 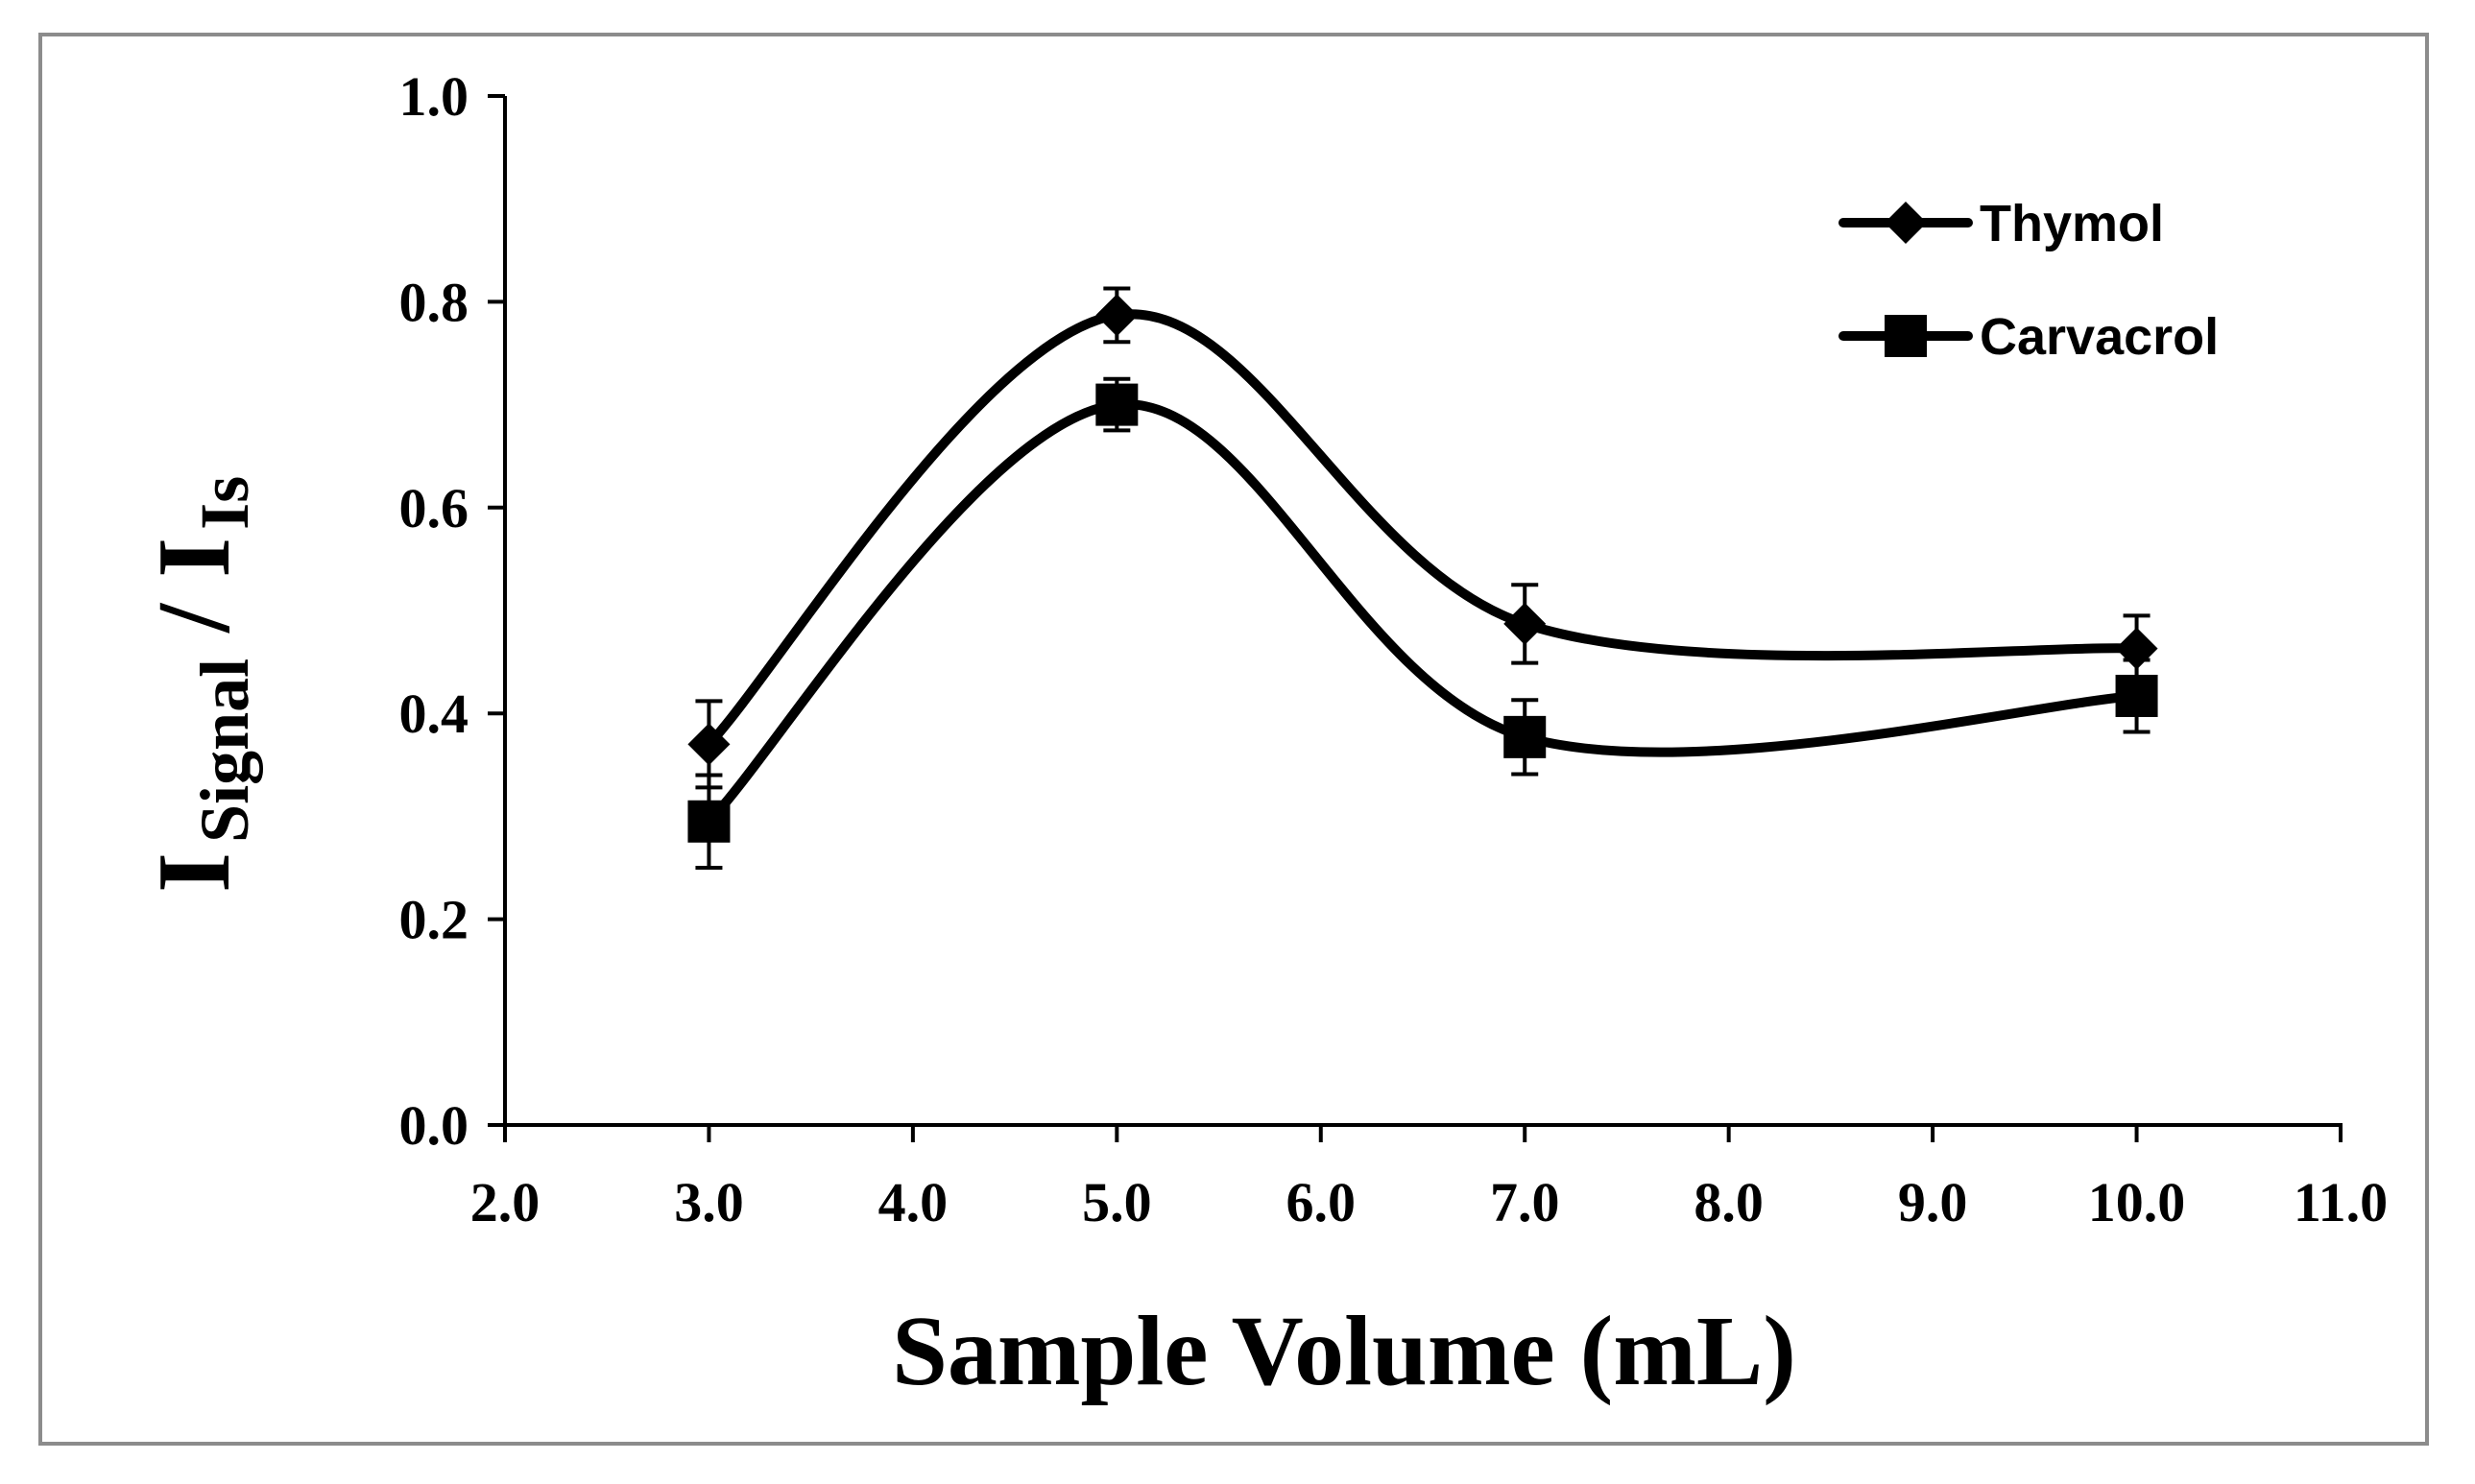 What do you see at coordinates (434, 302) in the screenshot?
I see `y-tick-label-4: 0.8` at bounding box center [434, 302].